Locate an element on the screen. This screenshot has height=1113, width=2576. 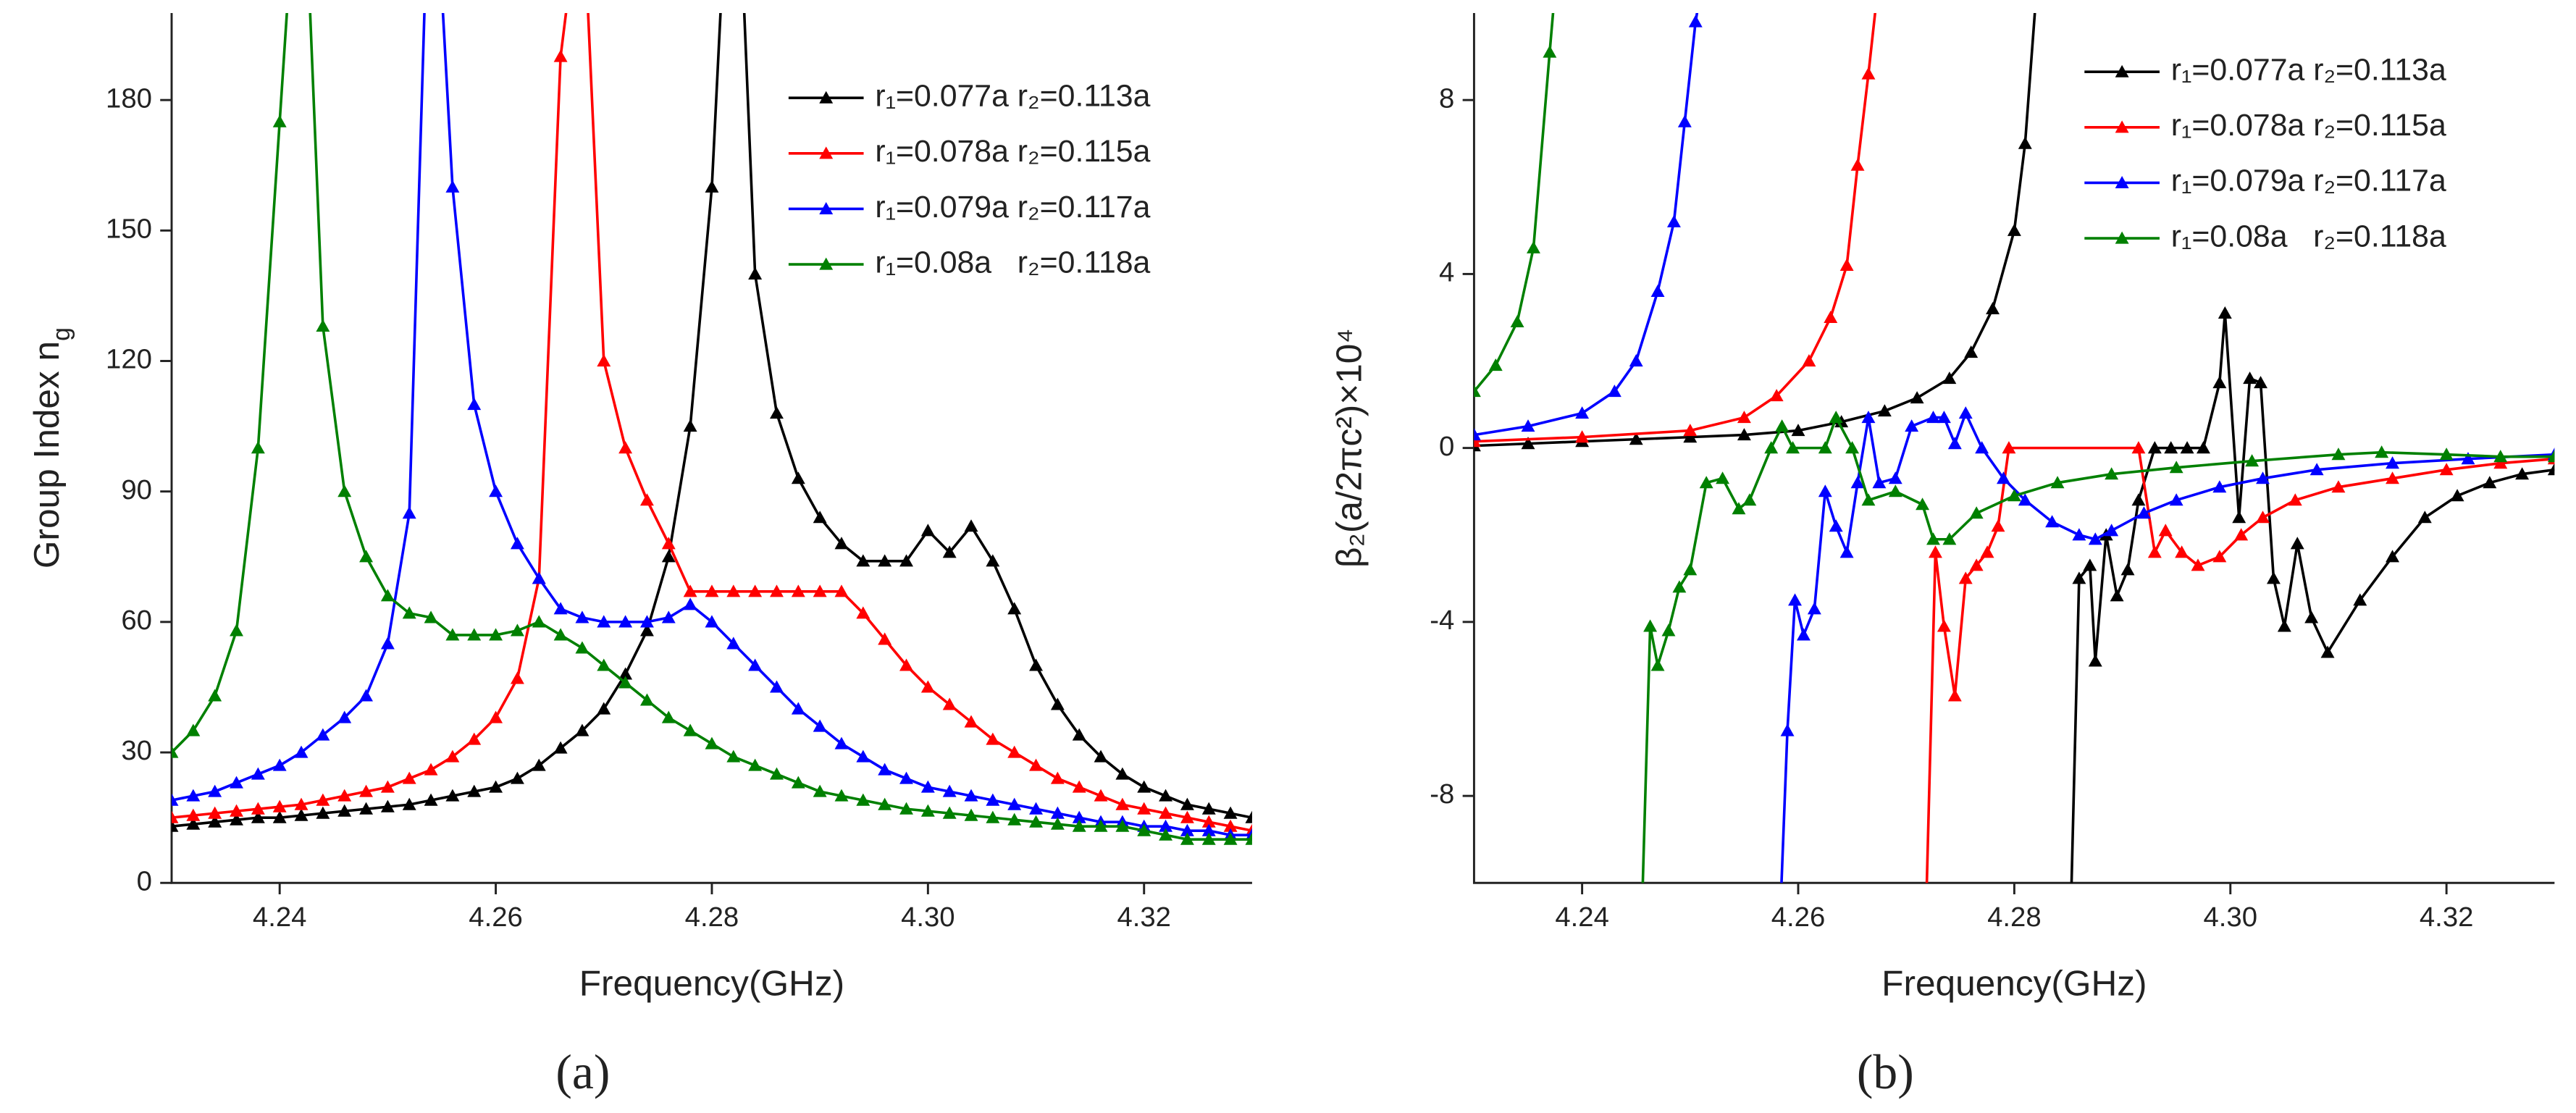
x-tick-label: 4.24 is located at coordinates (280, 917).